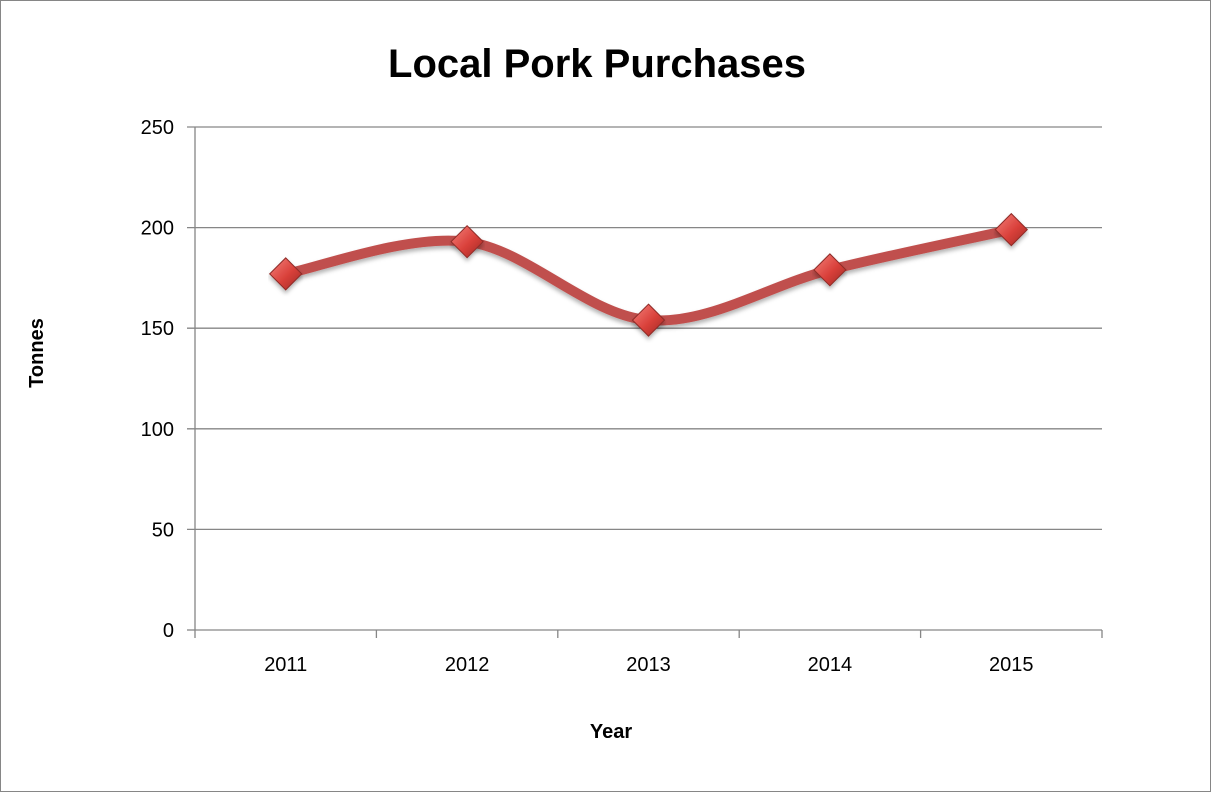 Image resolution: width=1211 pixels, height=793 pixels. What do you see at coordinates (37, 353) in the screenshot?
I see `y-axis-title: Tonnes` at bounding box center [37, 353].